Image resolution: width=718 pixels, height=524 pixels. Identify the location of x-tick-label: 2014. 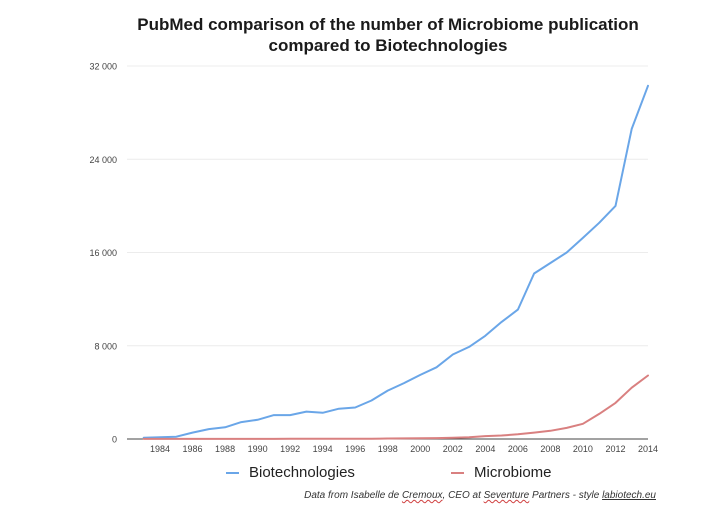
(648, 449).